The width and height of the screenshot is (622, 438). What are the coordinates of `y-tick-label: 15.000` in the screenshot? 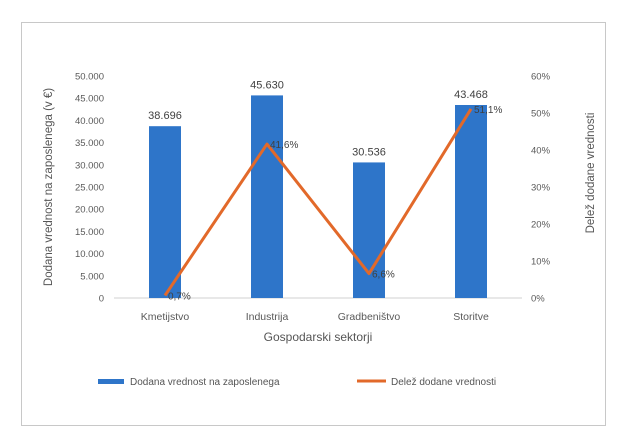 It's located at (89, 232).